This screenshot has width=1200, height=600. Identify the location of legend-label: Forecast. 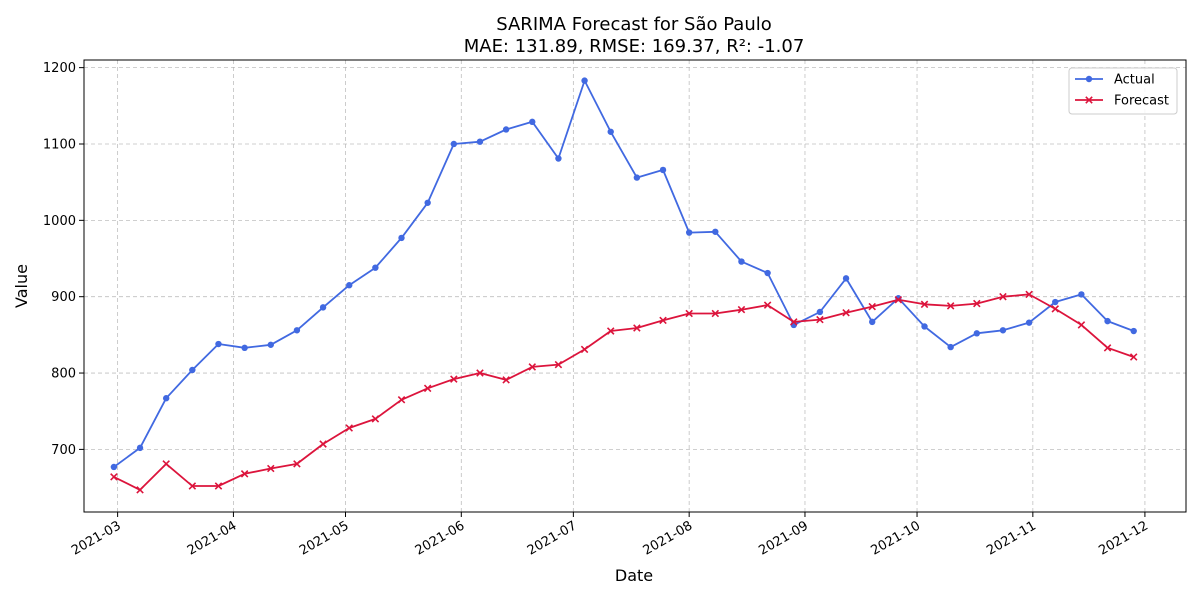
(1141, 101).